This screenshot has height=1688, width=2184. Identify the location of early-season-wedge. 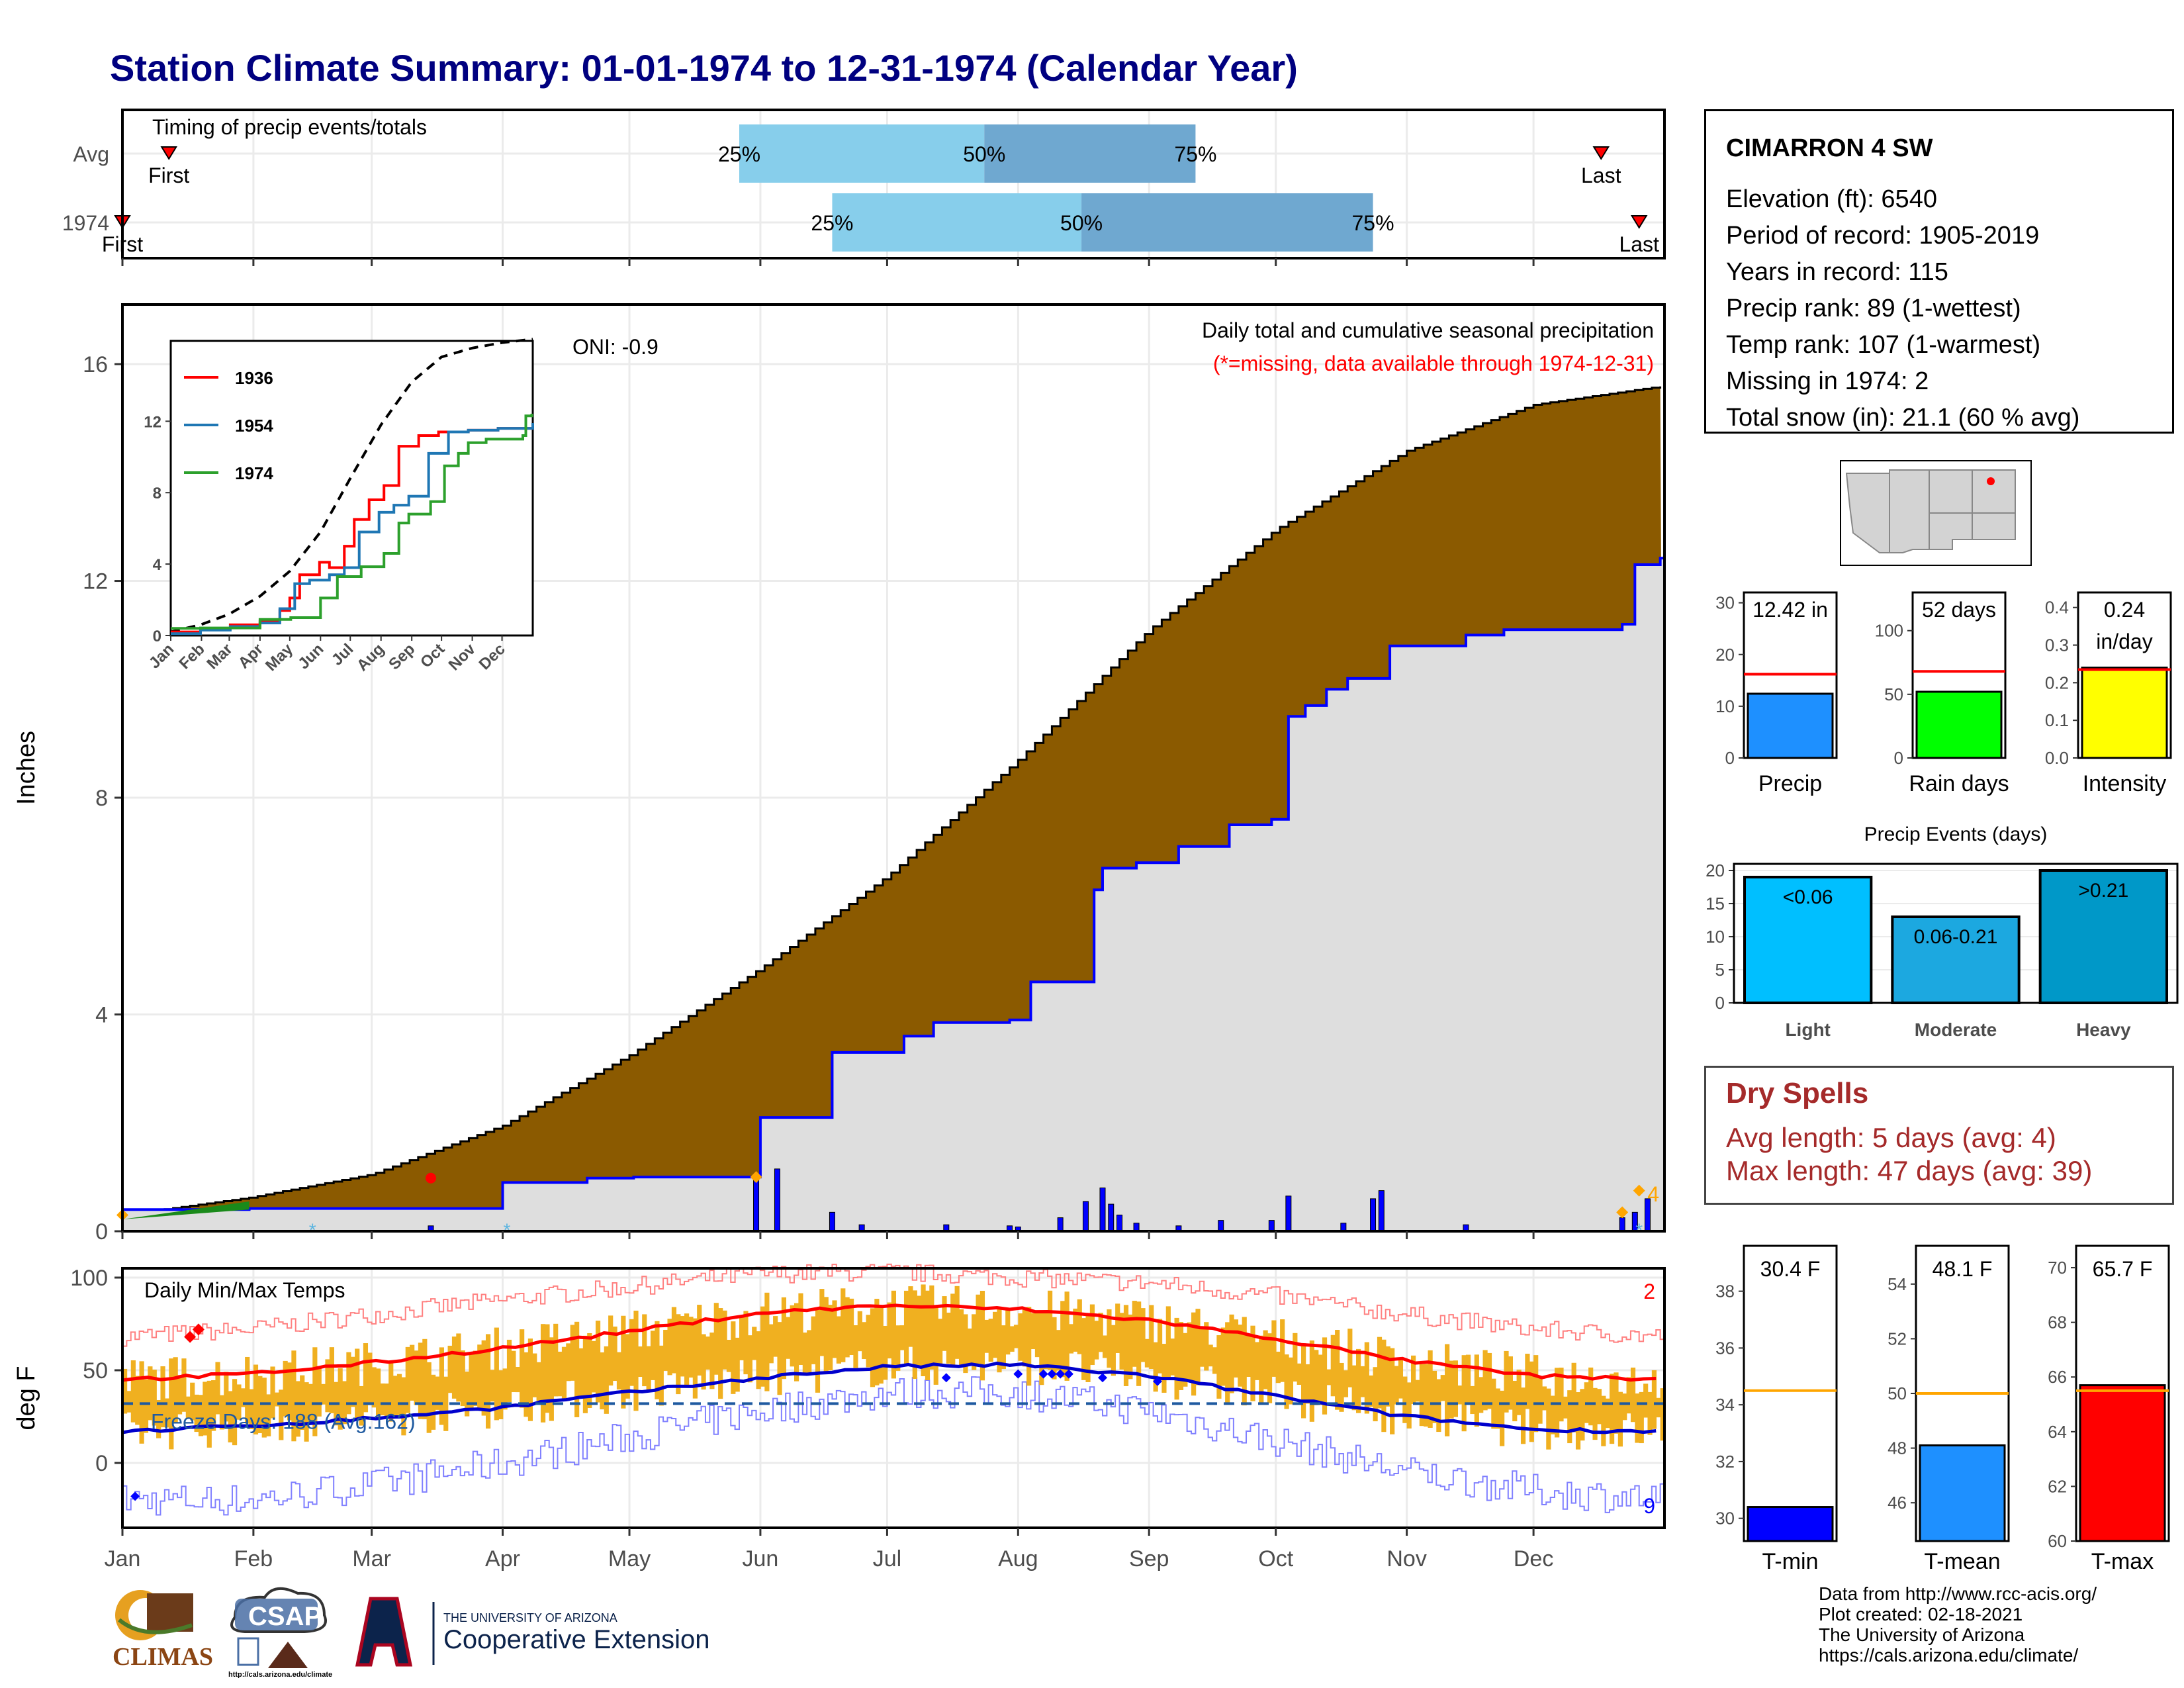
(186, 1216).